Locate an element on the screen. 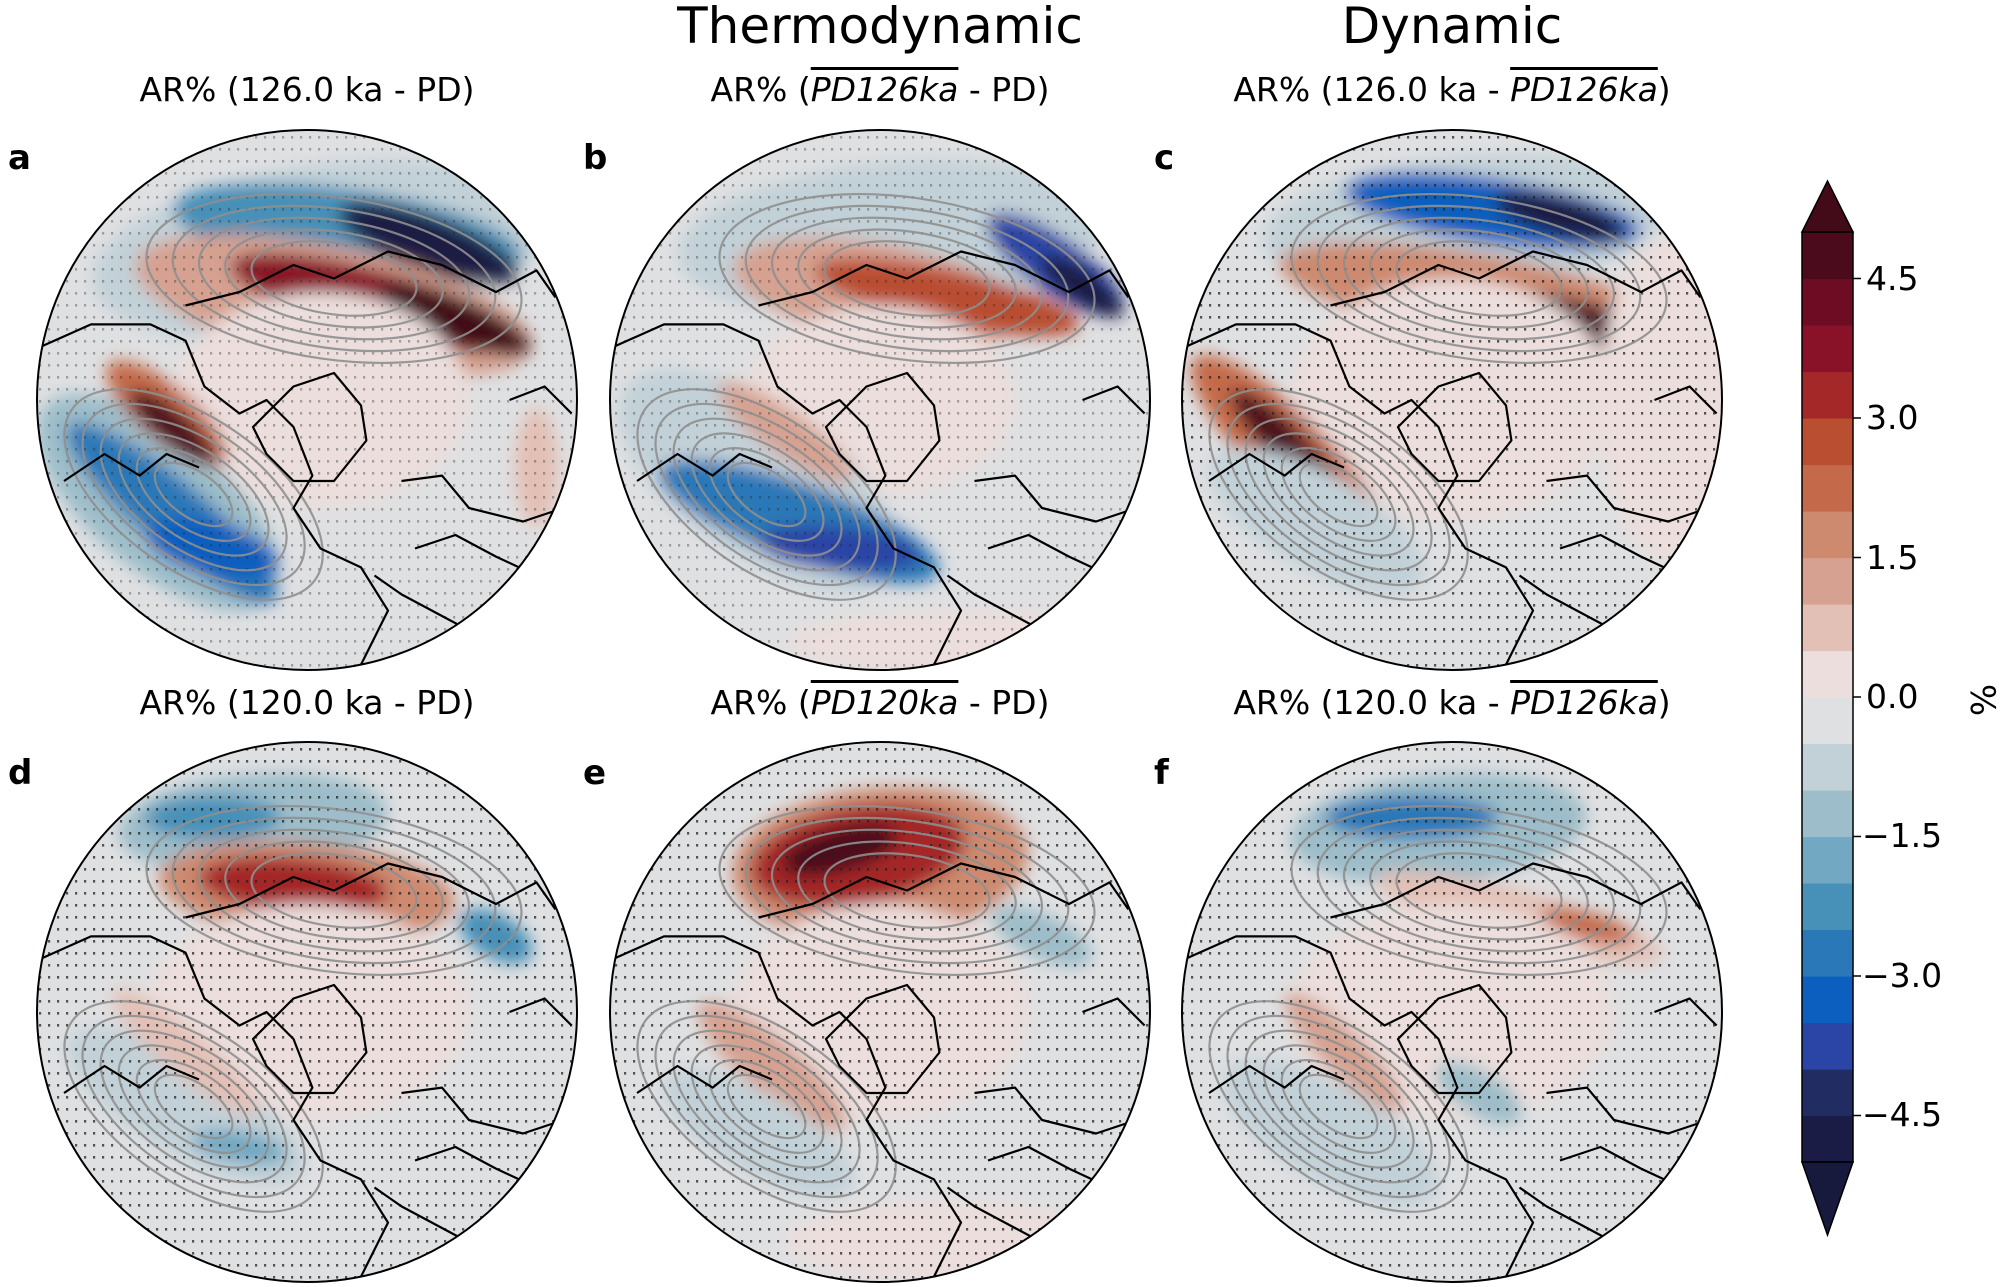 The width and height of the screenshot is (2000, 1287). column-title-dynamic: Dynamic is located at coordinates (1452, 27).